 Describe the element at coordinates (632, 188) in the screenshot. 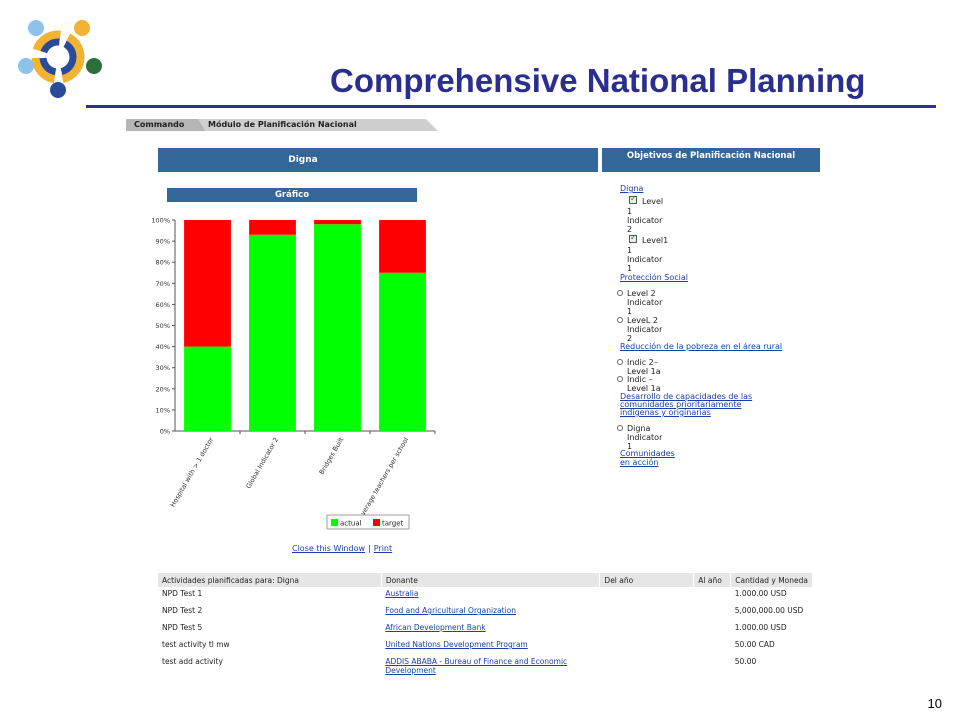

I see `tree-link-digna: Digna` at that location.